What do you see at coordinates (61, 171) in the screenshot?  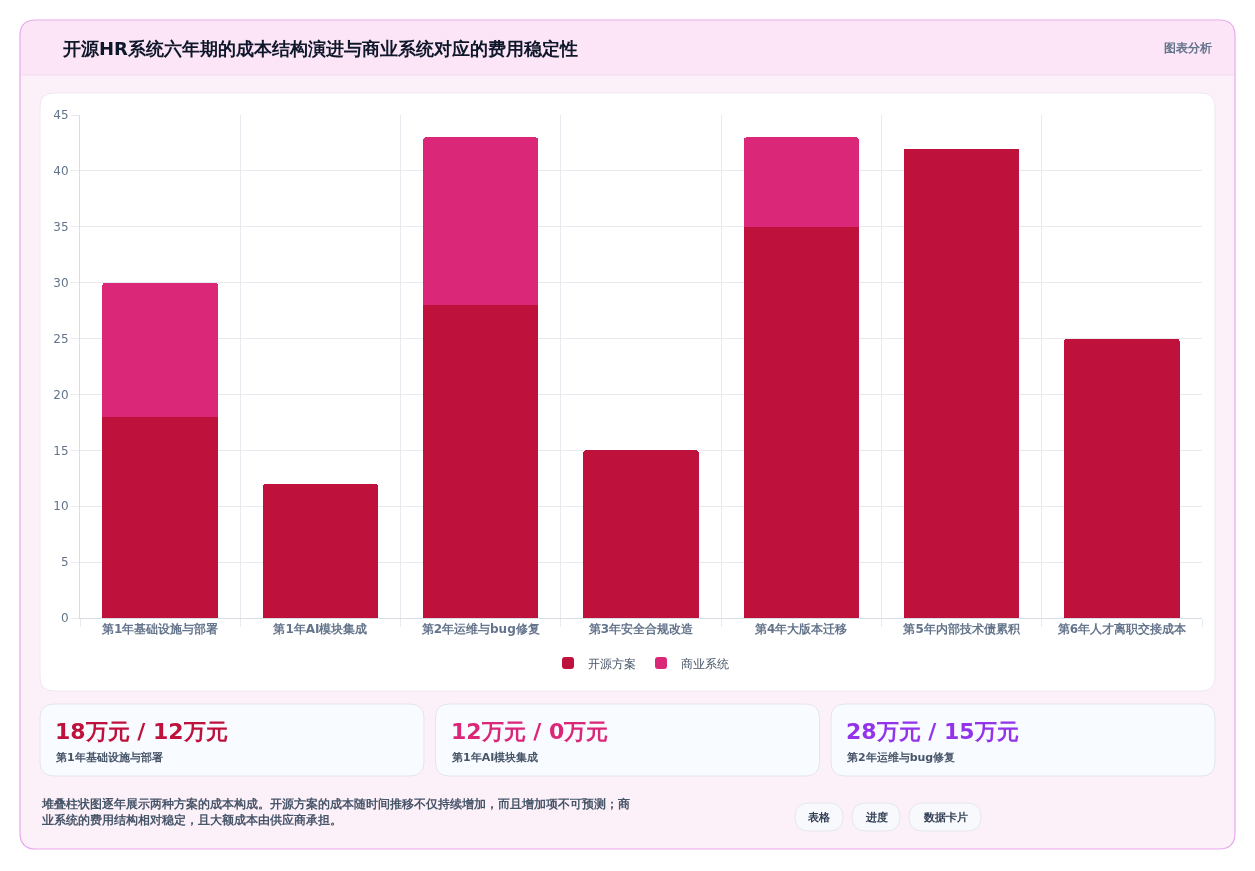 I see `y-tick-label: 40` at bounding box center [61, 171].